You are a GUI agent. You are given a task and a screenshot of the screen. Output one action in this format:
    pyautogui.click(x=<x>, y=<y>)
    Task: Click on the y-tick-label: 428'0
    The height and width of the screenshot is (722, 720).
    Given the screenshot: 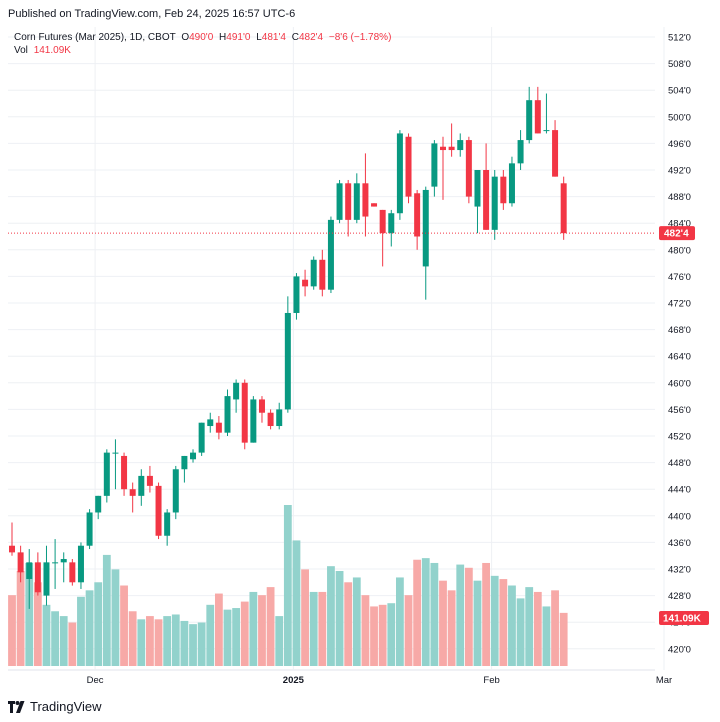 What is the action you would take?
    pyautogui.click(x=679, y=596)
    